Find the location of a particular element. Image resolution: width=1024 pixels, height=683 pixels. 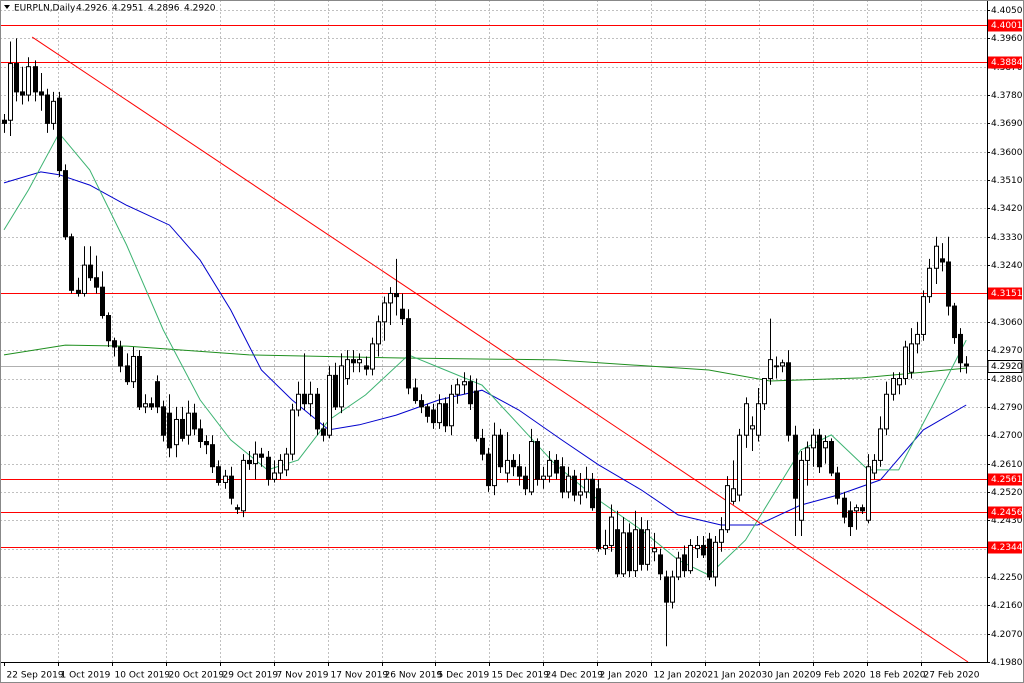

level-label: 4.2456 is located at coordinates (1007, 513).